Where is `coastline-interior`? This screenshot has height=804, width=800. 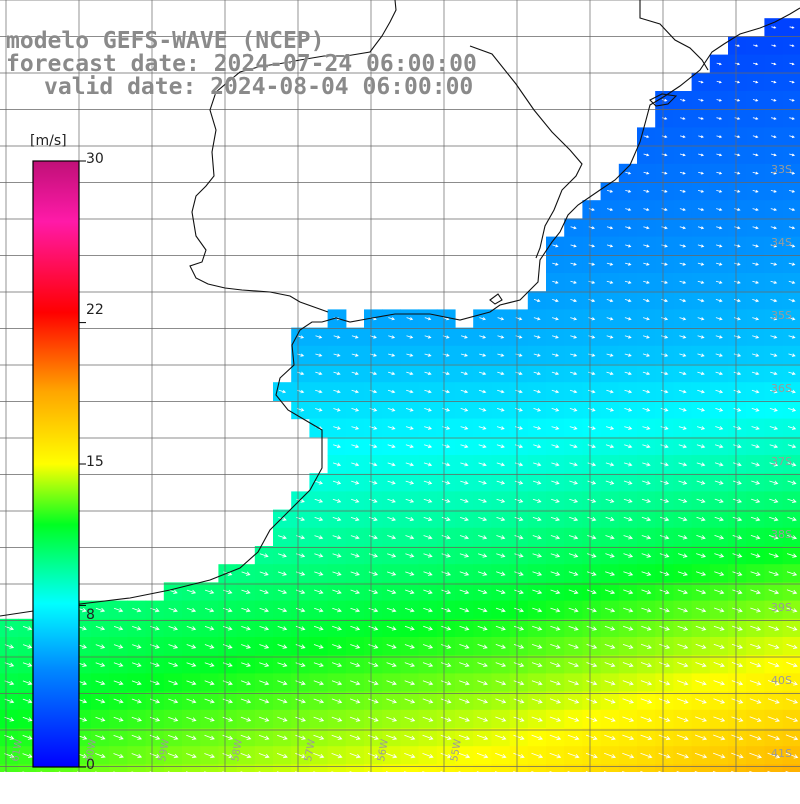
coastline-interior is located at coordinates (293, 156).